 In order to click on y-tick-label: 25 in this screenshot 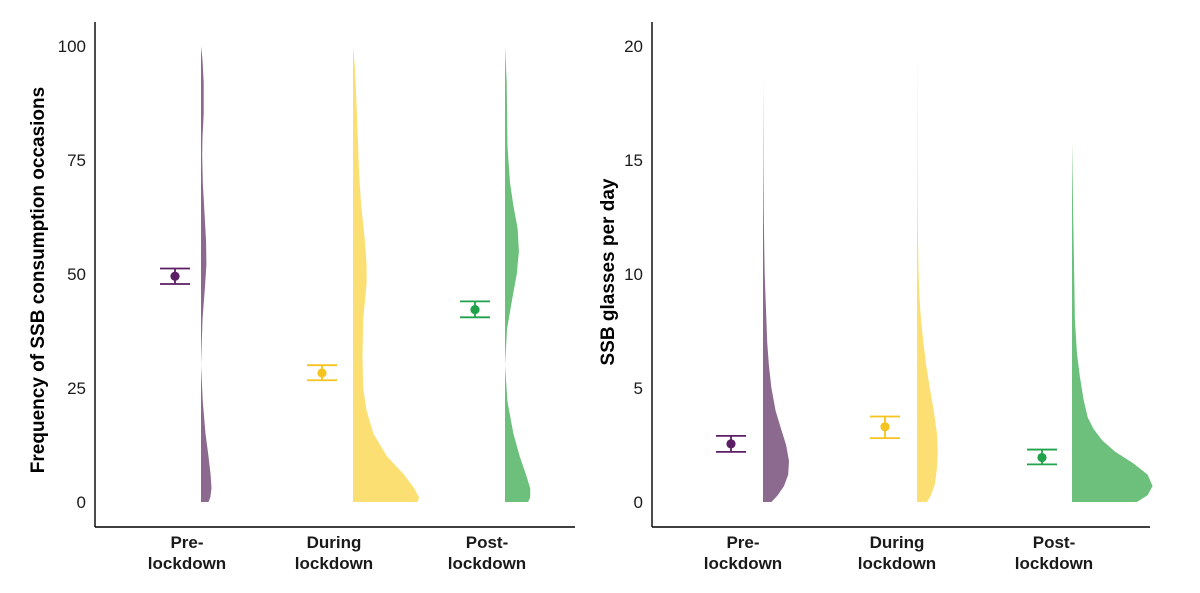, I will do `click(76, 388)`.